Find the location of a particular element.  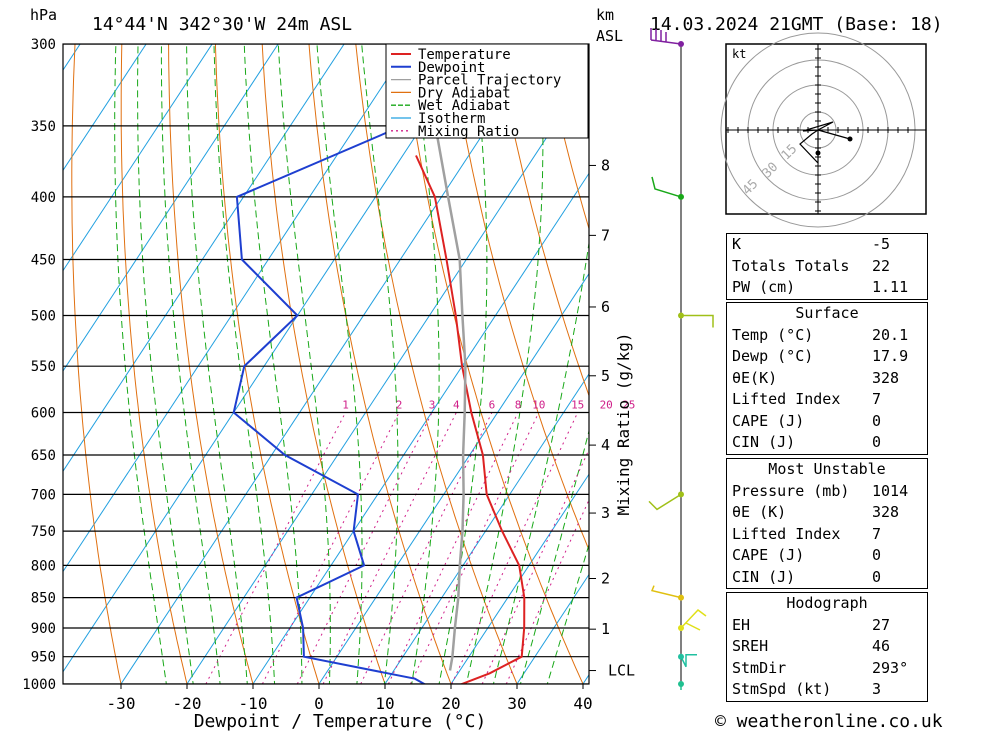

surface-title: Surface is located at coordinates (827, 313).